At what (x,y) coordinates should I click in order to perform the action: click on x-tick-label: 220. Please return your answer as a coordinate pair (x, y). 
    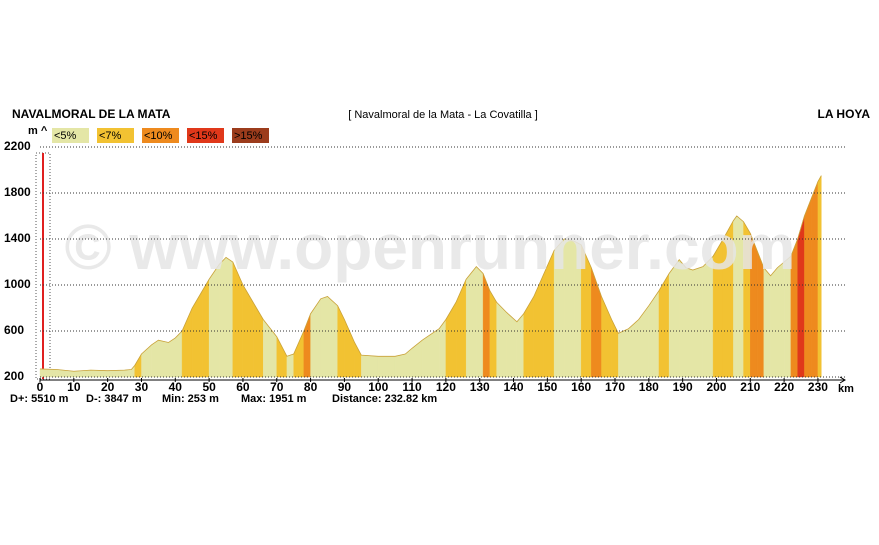
    Looking at the image, I should click on (784, 387).